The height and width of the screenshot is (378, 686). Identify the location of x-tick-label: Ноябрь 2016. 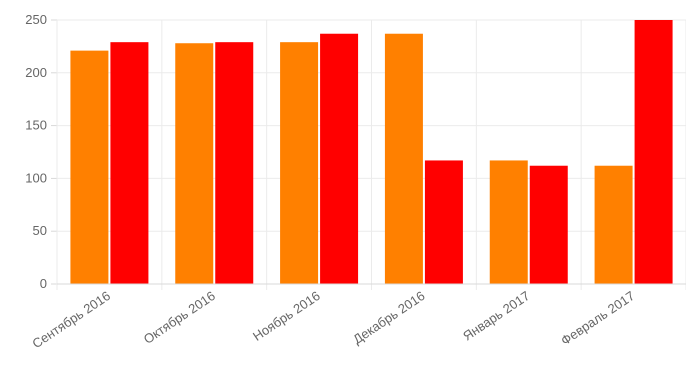
(286, 316).